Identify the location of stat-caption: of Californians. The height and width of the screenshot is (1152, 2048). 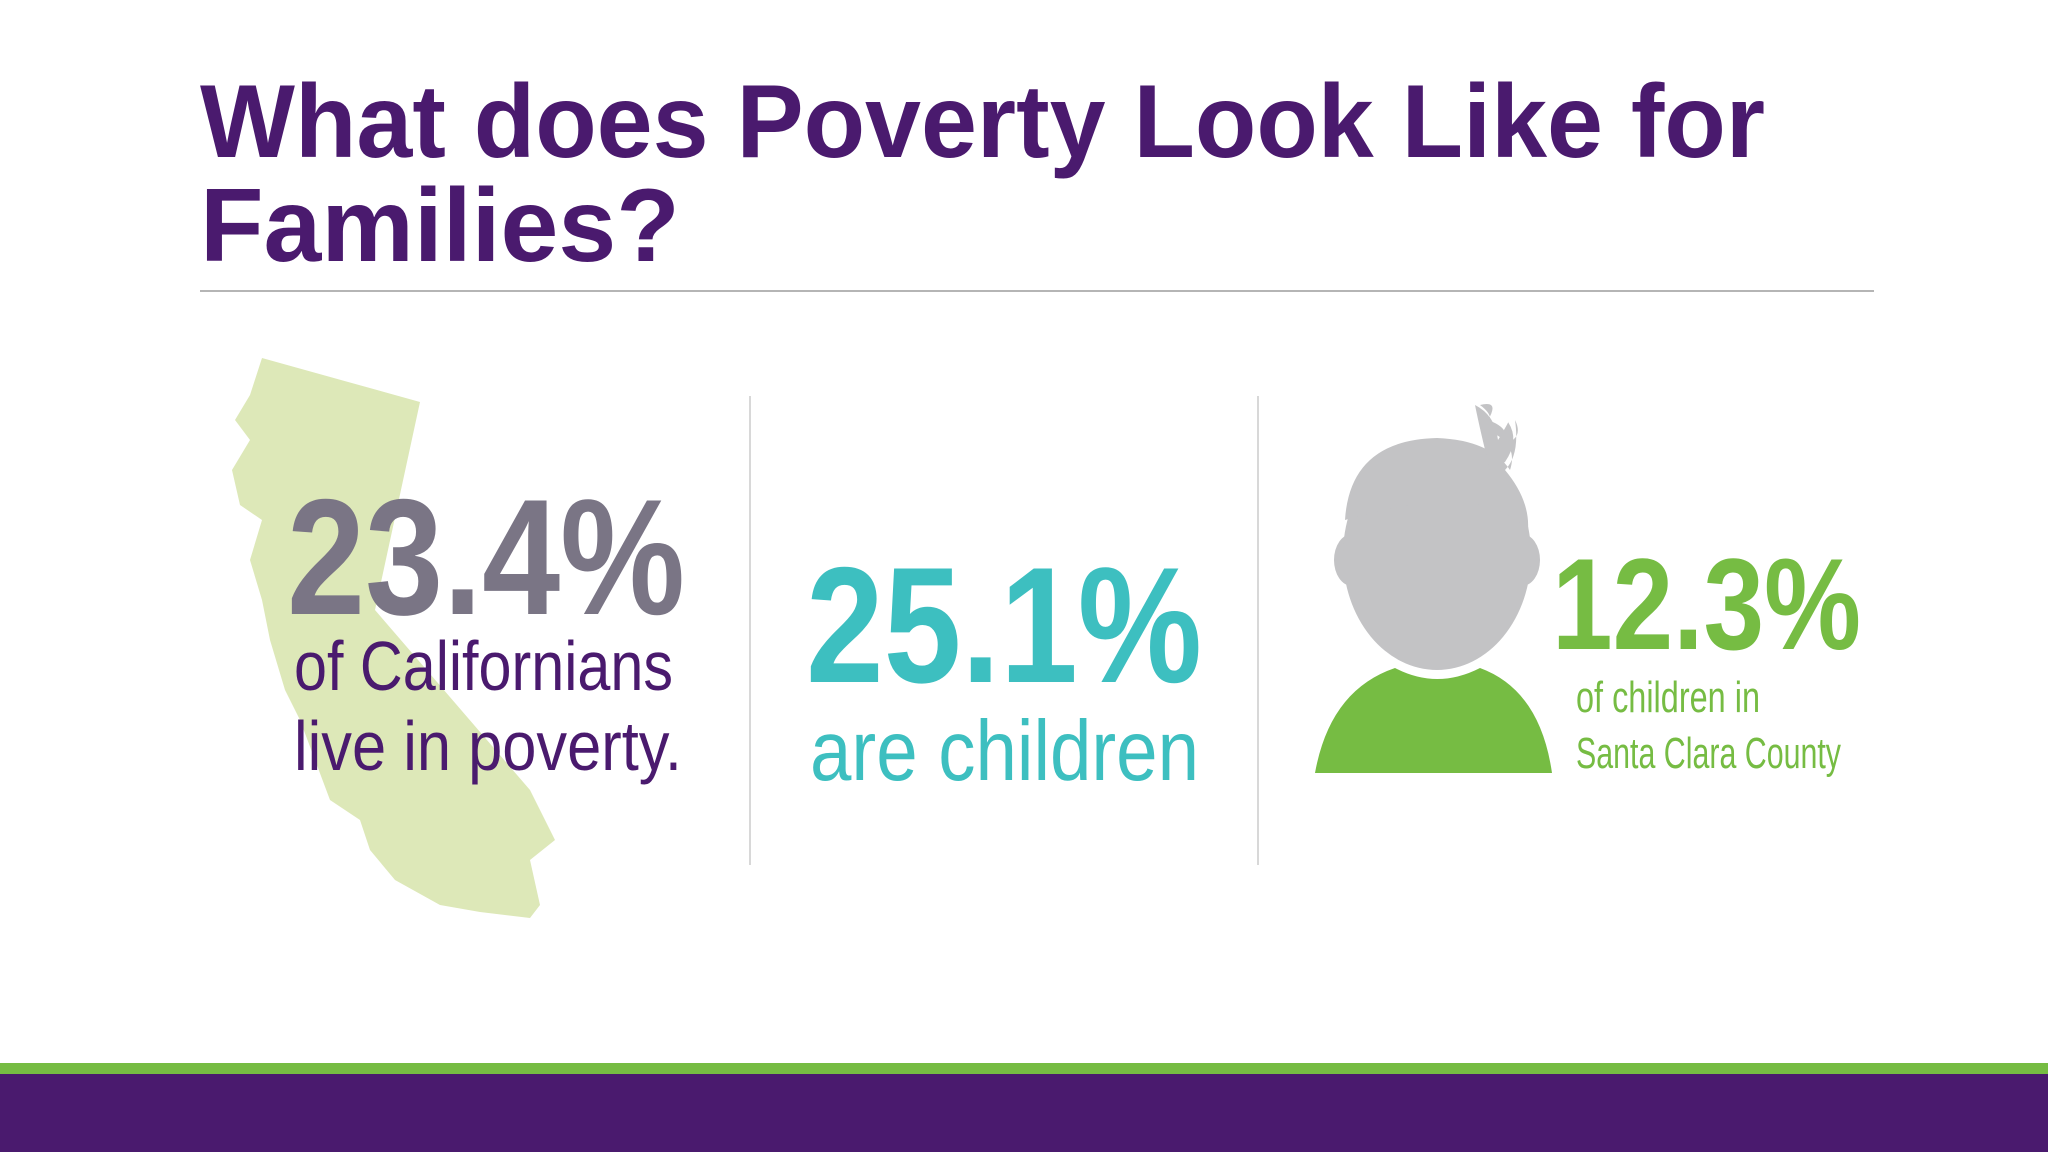
(483, 666).